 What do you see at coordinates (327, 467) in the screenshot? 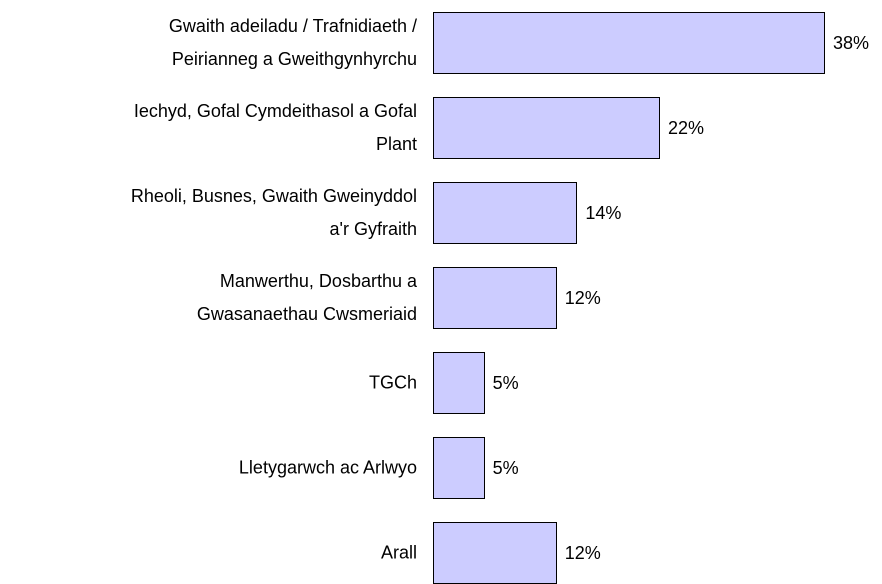
I see `category-label: Lletygarwch ac Arlwyo` at bounding box center [327, 467].